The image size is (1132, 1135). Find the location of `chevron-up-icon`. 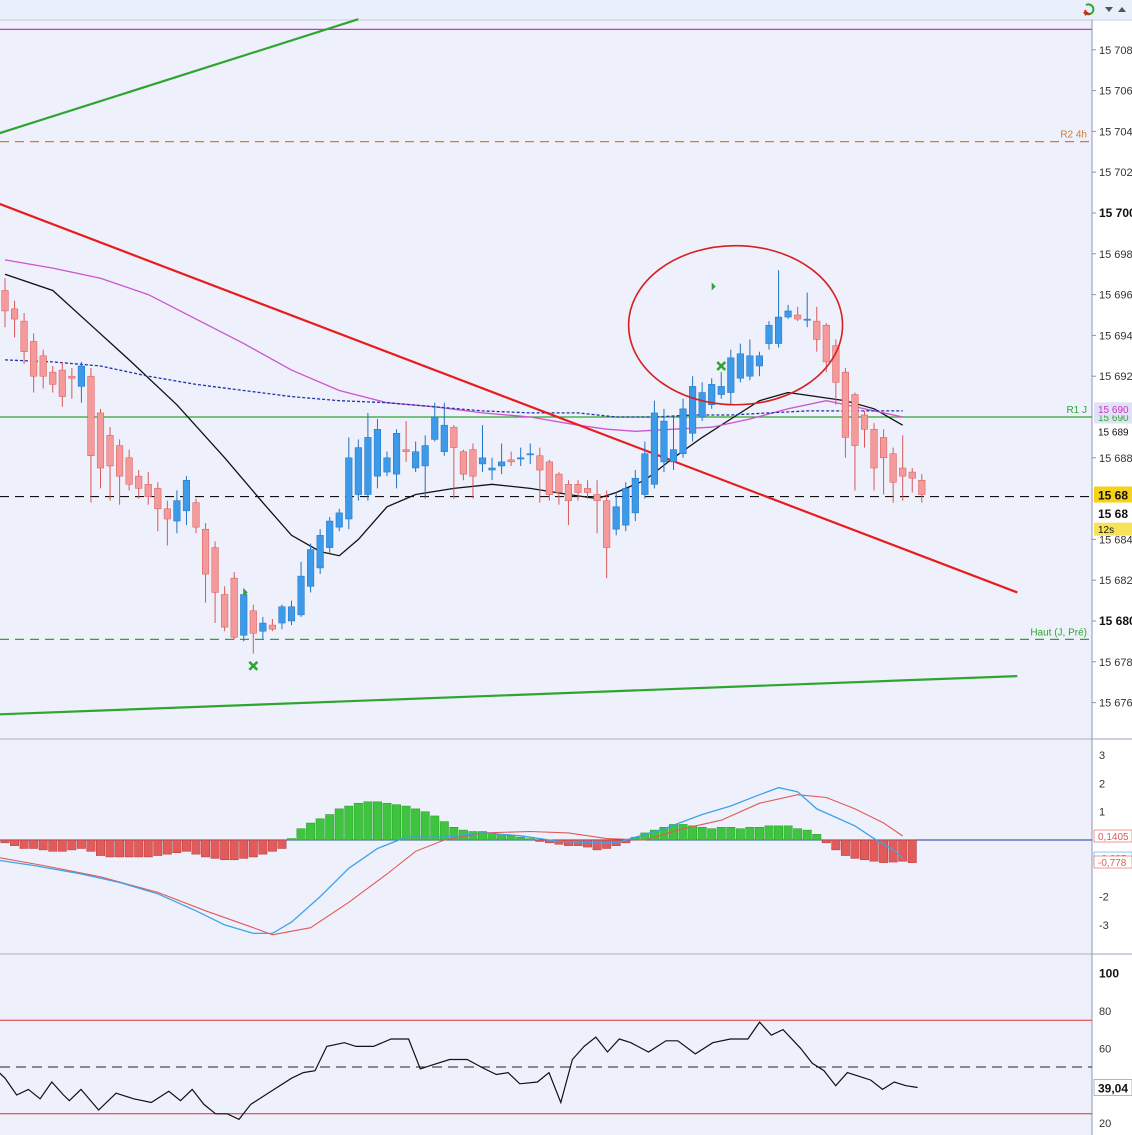

chevron-up-icon is located at coordinates (1122, 9).